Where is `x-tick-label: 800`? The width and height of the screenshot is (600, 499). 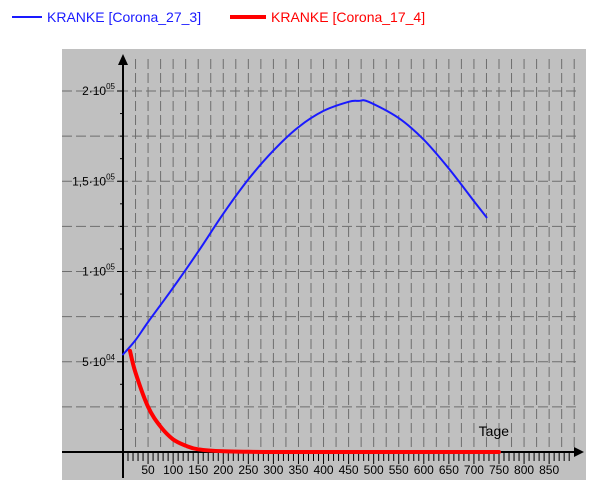 x-tick-label: 800 is located at coordinates (524, 470).